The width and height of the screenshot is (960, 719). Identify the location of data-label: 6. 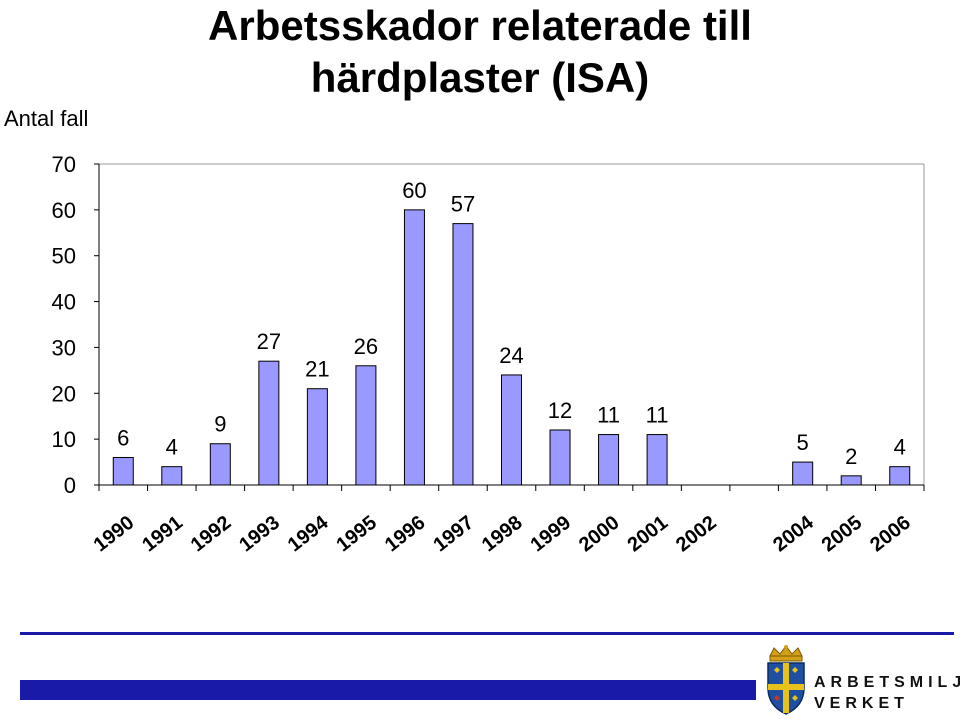
(123, 437).